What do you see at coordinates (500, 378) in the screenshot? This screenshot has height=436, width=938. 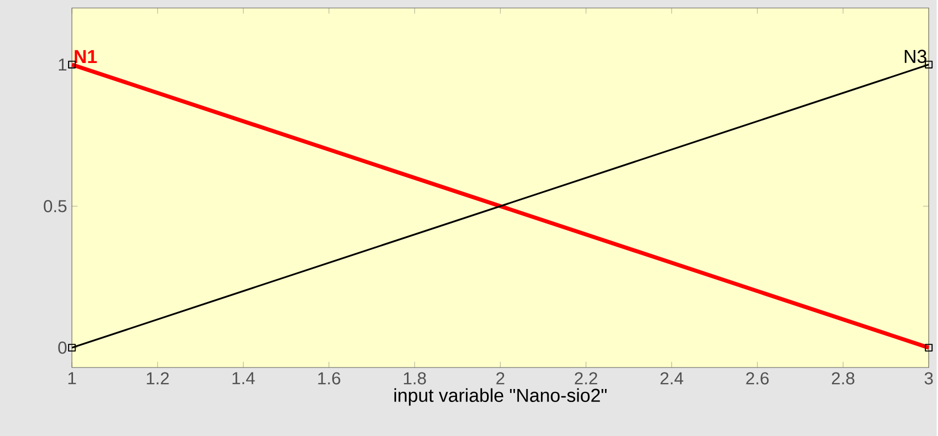 I see `x-tick-label: 2` at bounding box center [500, 378].